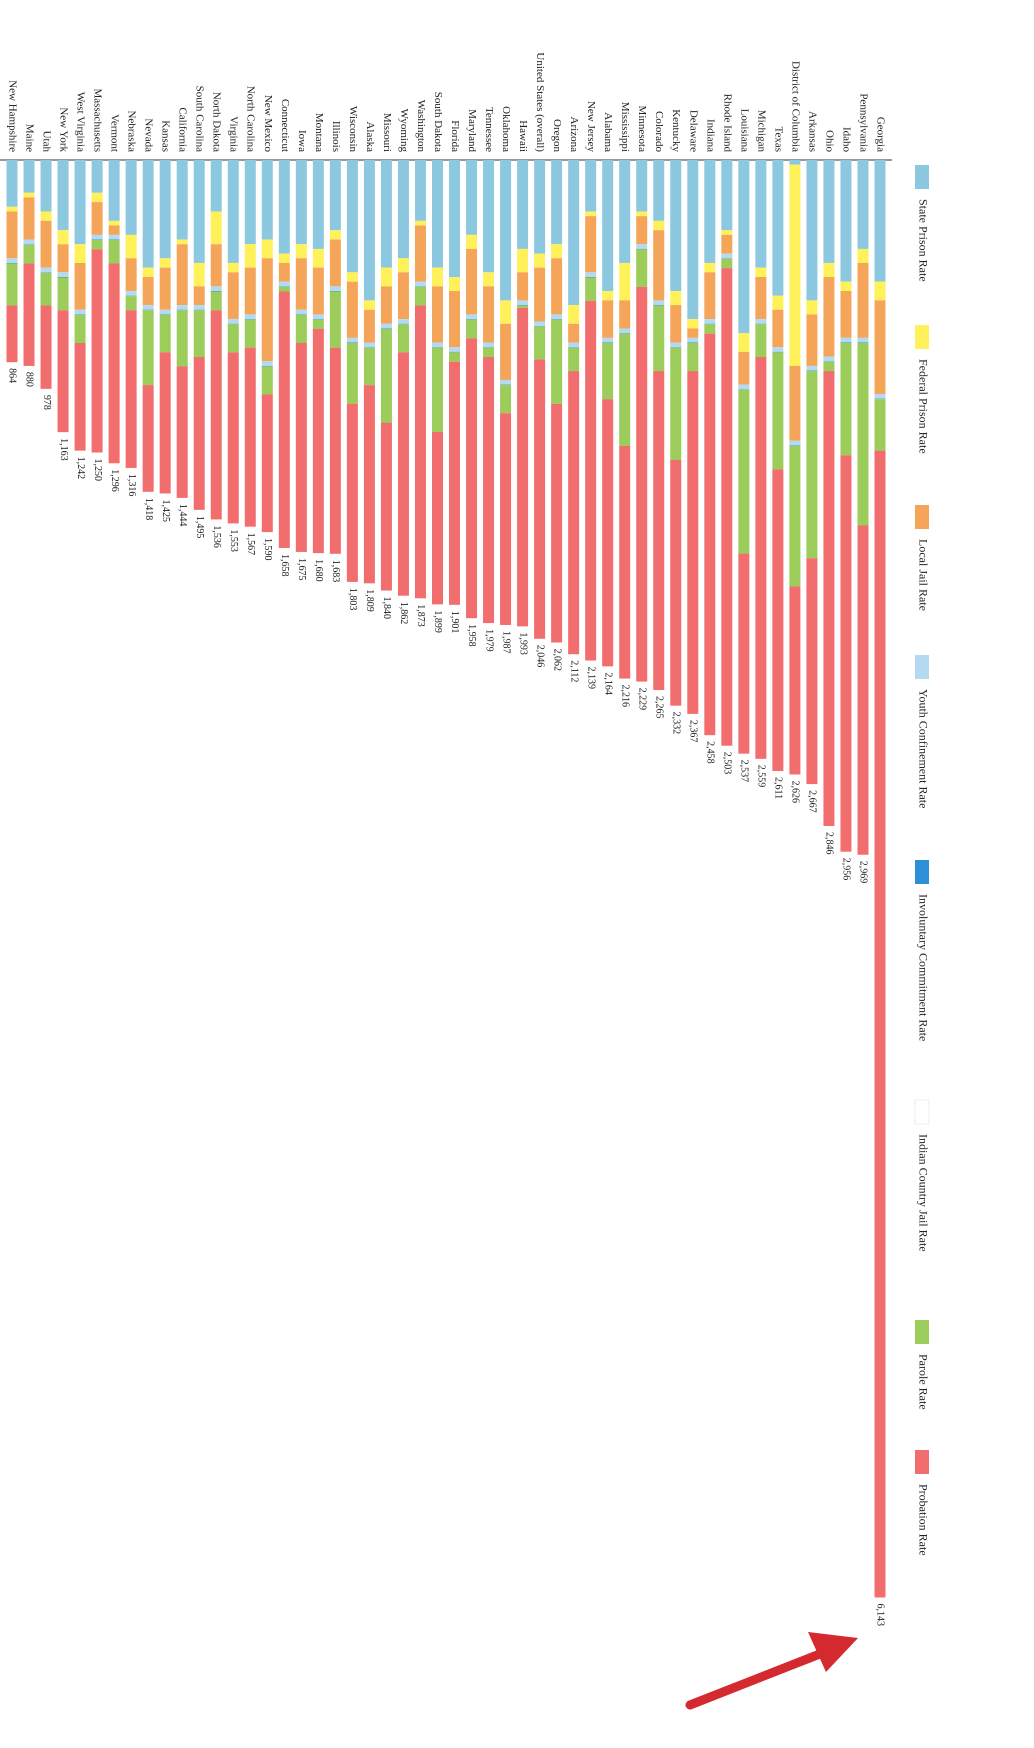 This screenshot has width=1034, height=1748. Describe the element at coordinates (472, 130) in the screenshot. I see `category-label: Maryland` at that location.